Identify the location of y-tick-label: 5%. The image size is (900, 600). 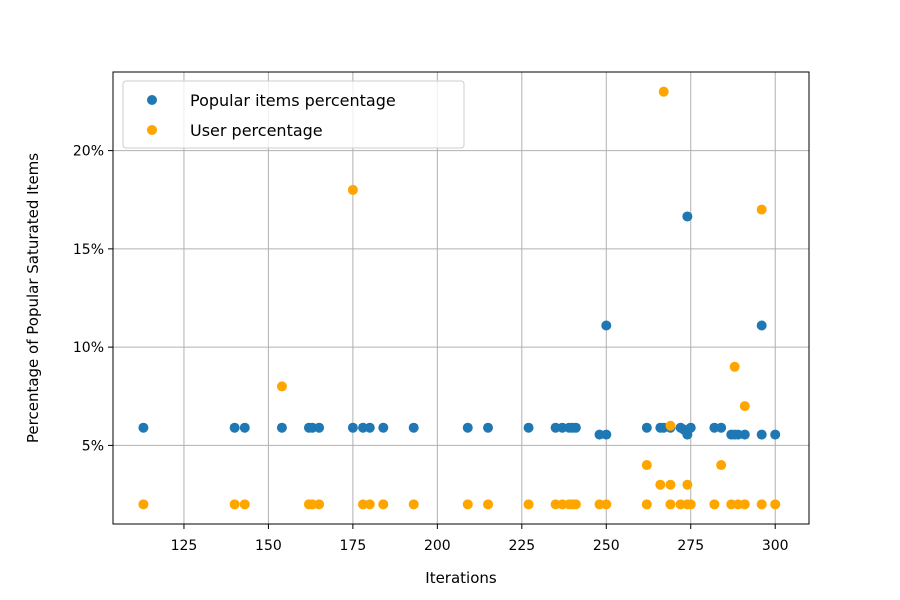
(93, 446).